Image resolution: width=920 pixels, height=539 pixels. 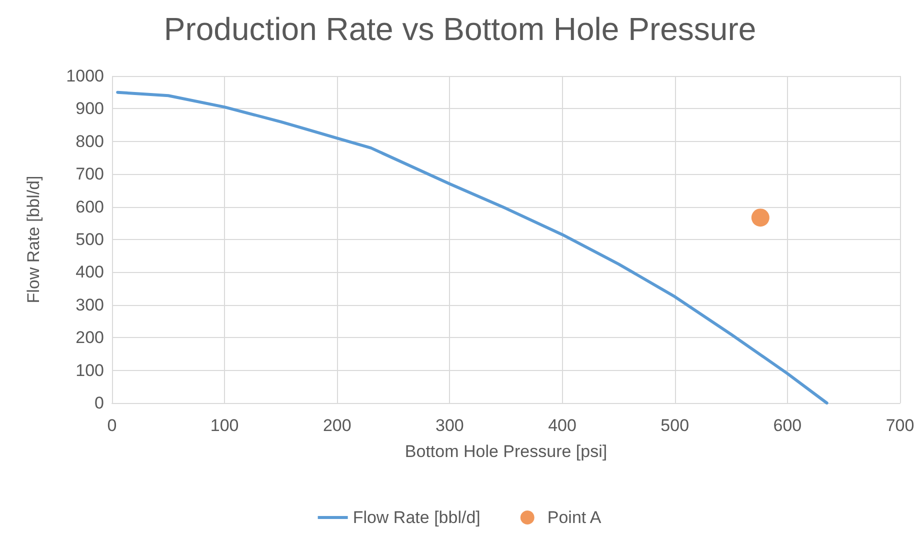 What do you see at coordinates (675, 425) in the screenshot?
I see `x-tick-label: 500` at bounding box center [675, 425].